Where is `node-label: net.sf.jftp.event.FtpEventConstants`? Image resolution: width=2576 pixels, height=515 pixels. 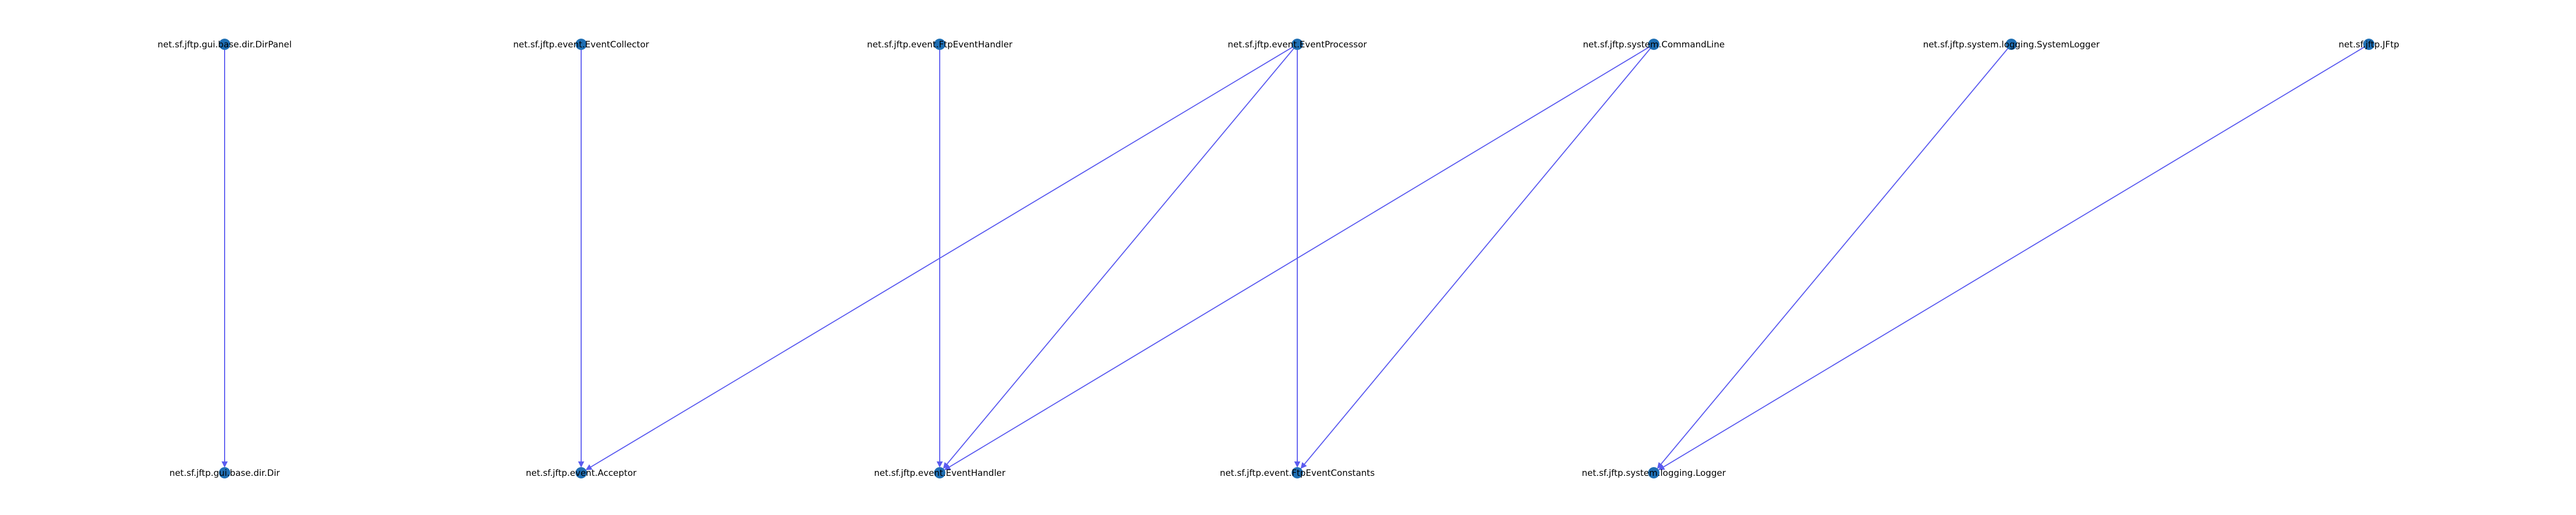 node-label: net.sf.jftp.event.FtpEventConstants is located at coordinates (1297, 473).